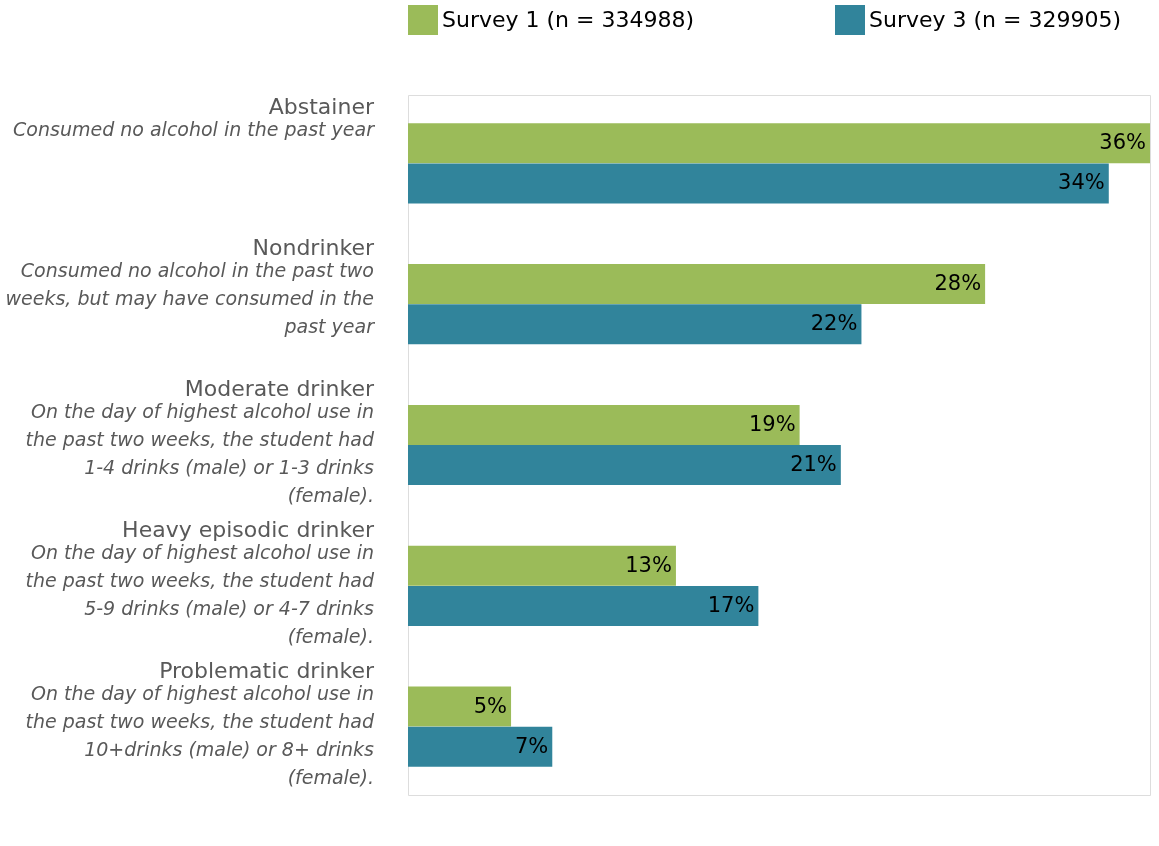 Image resolution: width=1159 pixels, height=846 pixels. What do you see at coordinates (1081, 182) in the screenshot?
I see `data-label: 34%` at bounding box center [1081, 182].